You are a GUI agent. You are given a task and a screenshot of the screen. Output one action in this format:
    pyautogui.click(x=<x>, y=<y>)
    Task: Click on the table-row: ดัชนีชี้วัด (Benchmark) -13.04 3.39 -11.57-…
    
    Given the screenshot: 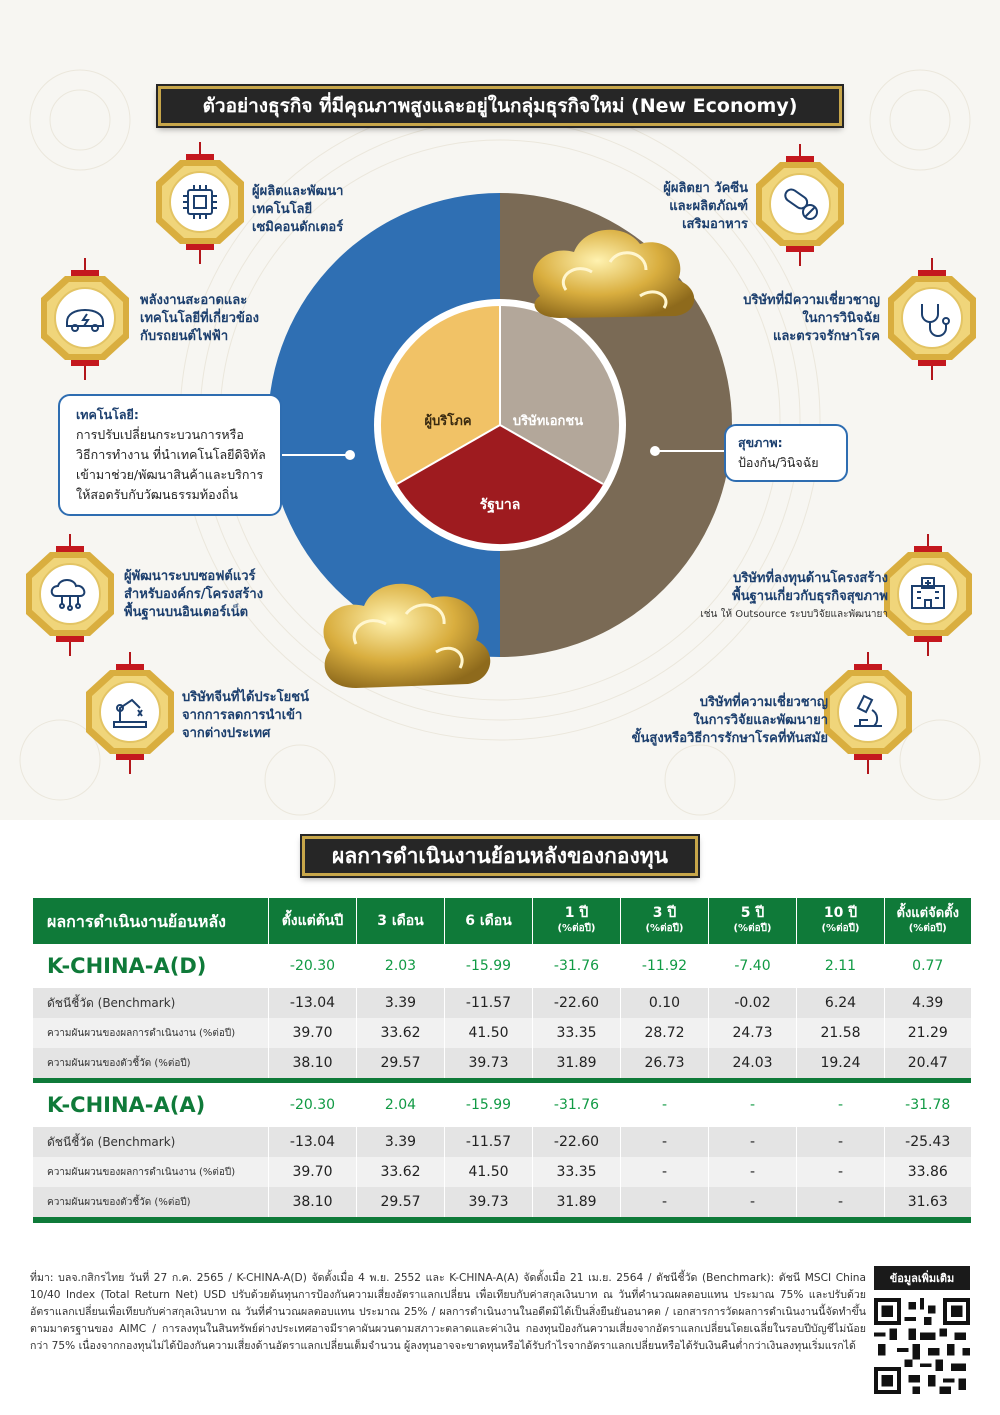 What is the action you would take?
    pyautogui.click(x=501, y=1142)
    